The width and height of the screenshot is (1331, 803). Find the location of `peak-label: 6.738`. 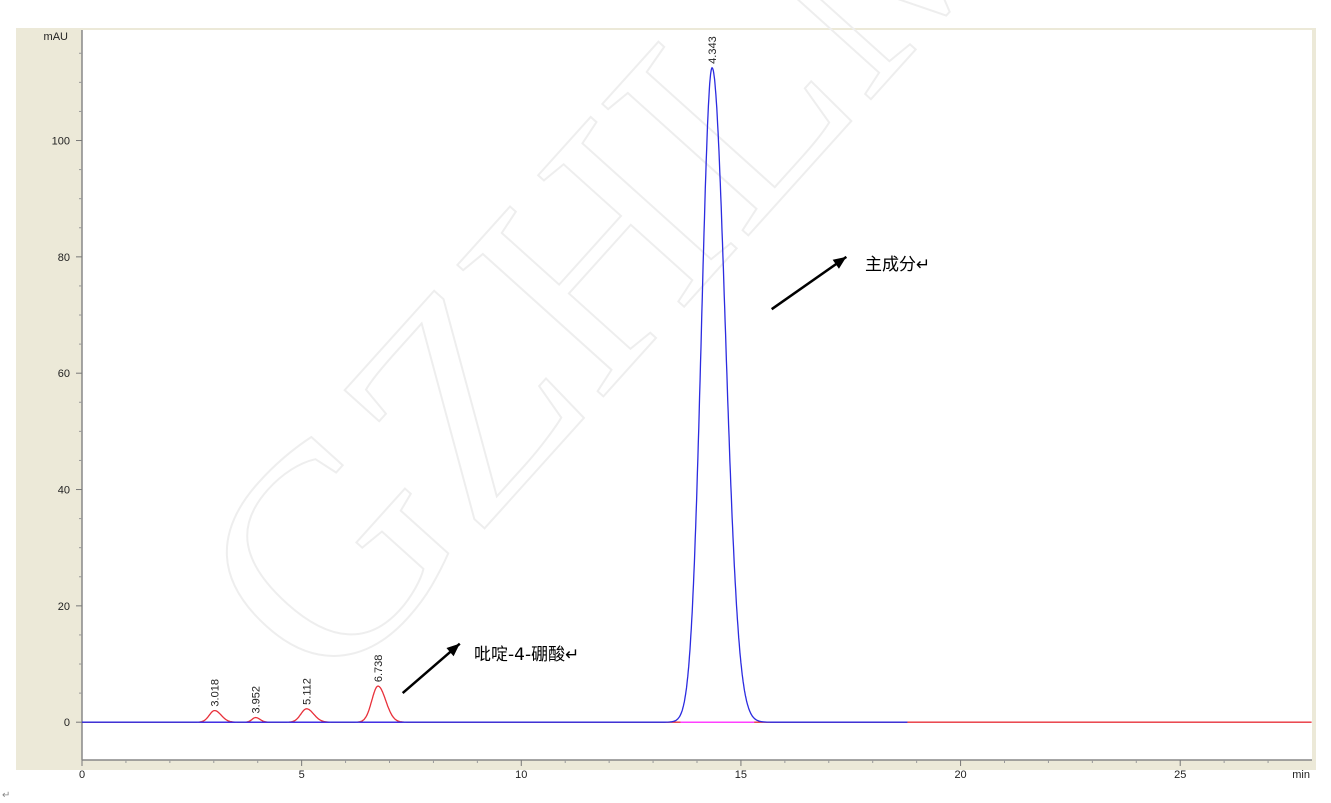

peak-label: 6.738 is located at coordinates (379, 669).